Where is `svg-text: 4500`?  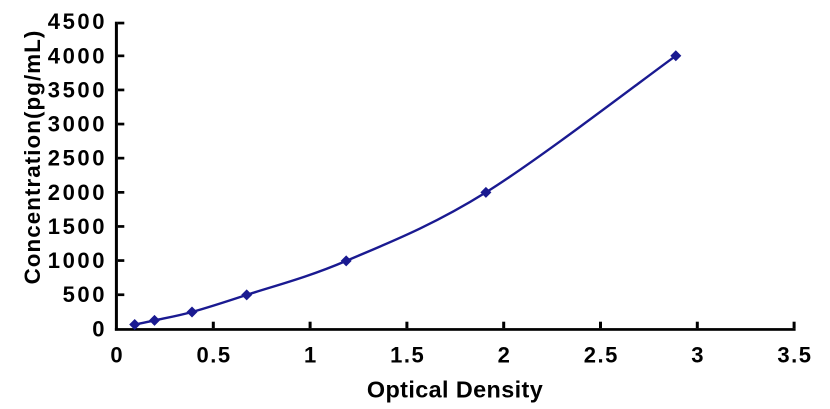
svg-text: 4500 is located at coordinates (77, 21).